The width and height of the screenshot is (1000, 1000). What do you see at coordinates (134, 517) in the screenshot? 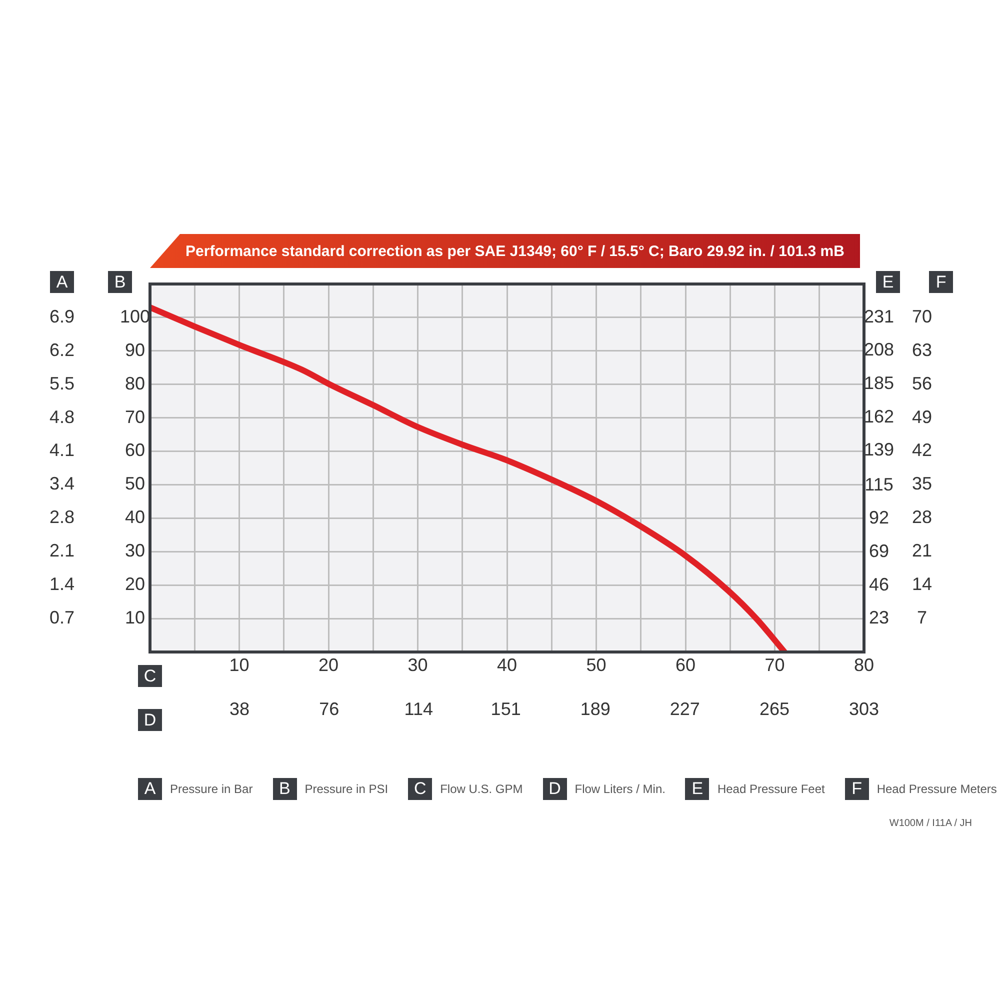
I see `y-tick-label: 40` at bounding box center [134, 517].